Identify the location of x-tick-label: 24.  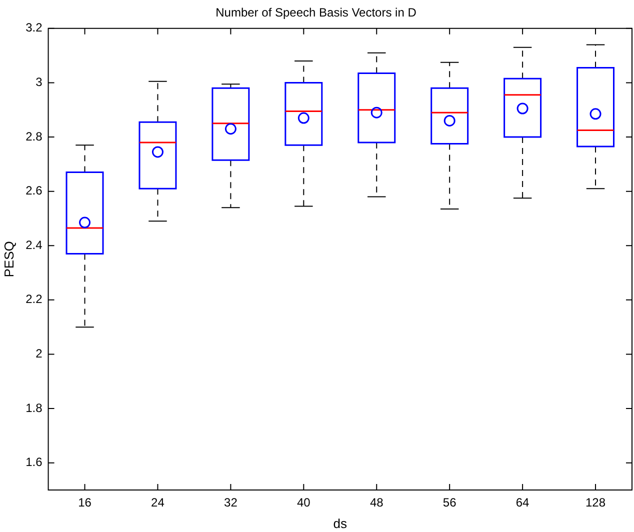
(158, 503).